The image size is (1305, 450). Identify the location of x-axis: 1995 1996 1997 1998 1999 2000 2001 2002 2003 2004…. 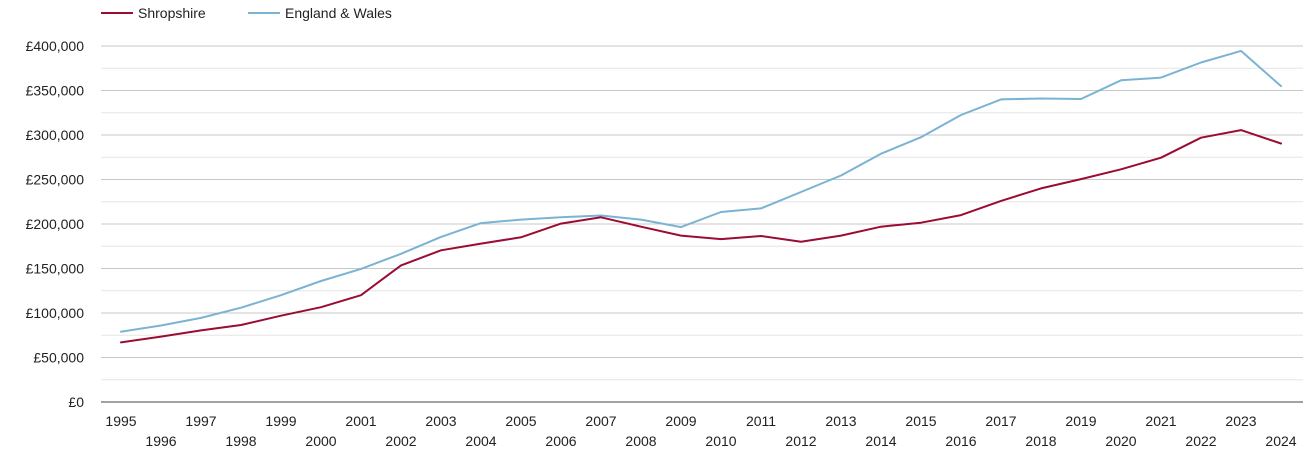
(700, 431).